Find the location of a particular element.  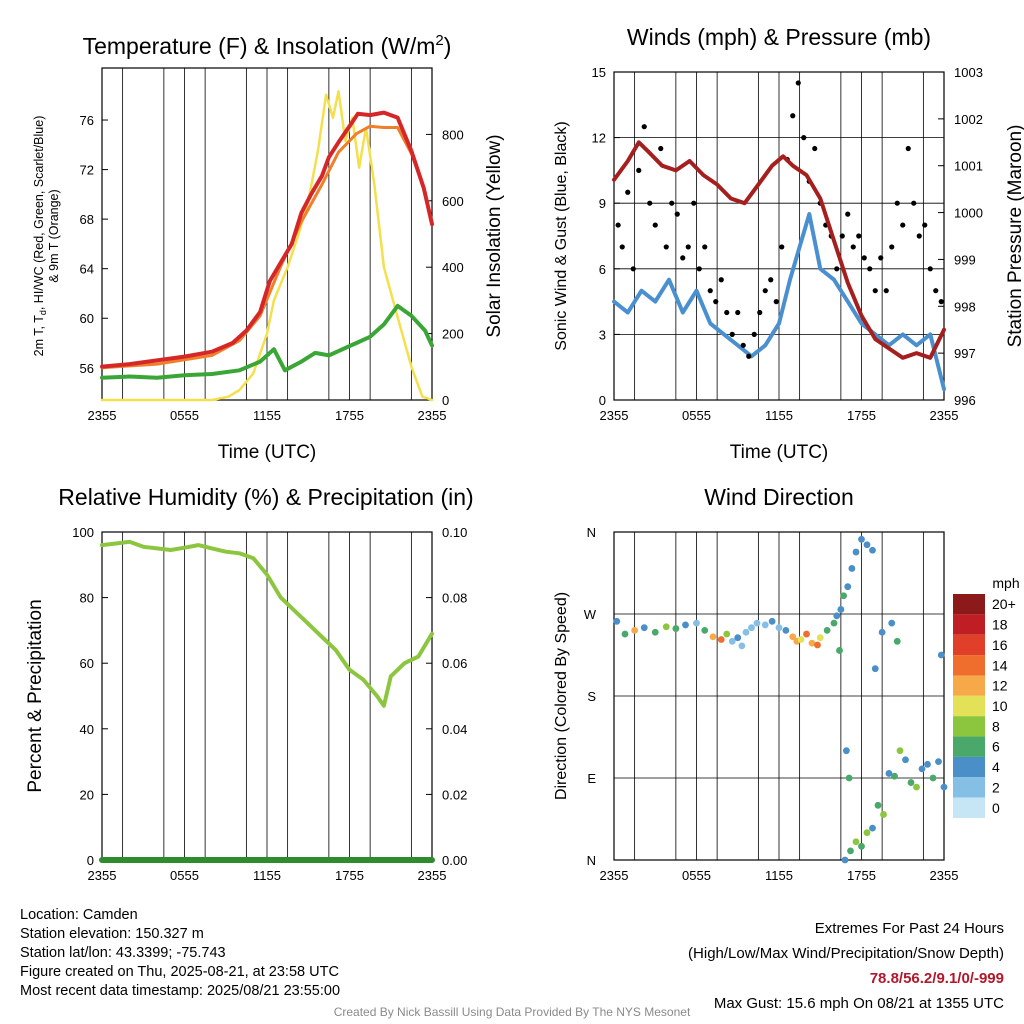

x-tick-label: 1155 is located at coordinates (267, 875).